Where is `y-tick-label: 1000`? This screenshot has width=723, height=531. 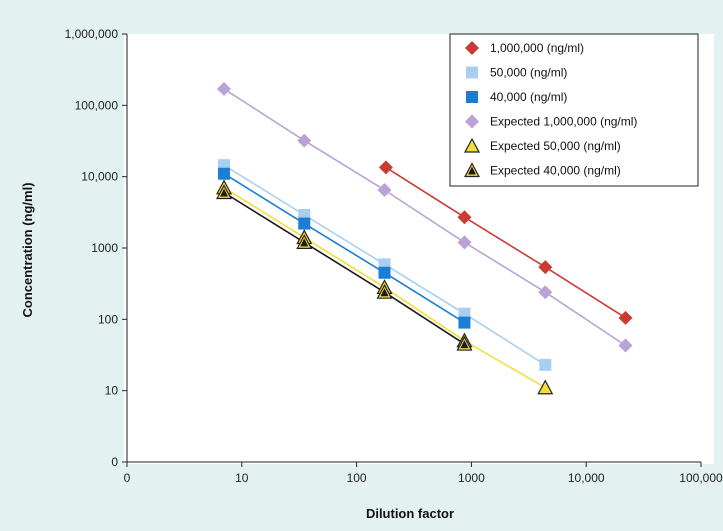
y-tick-label: 1000 is located at coordinates (104, 248).